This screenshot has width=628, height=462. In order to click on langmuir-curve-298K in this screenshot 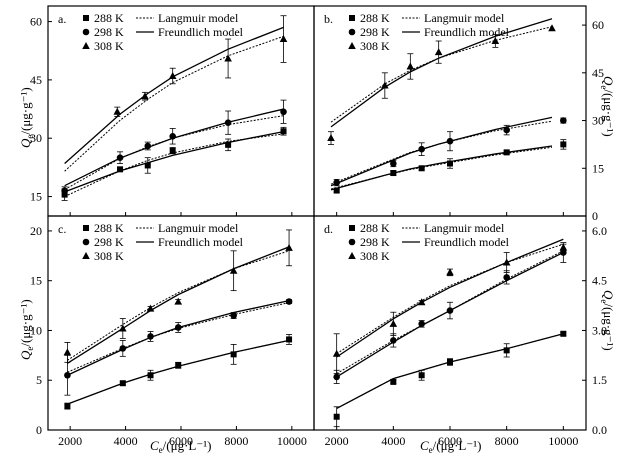, I will do `click(178, 337)`.